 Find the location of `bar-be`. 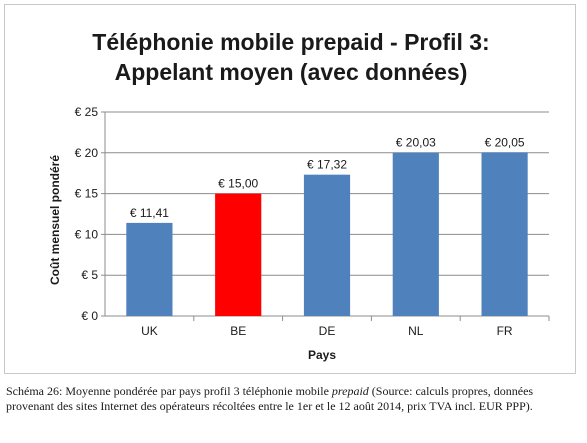

bar-be is located at coordinates (238, 254).